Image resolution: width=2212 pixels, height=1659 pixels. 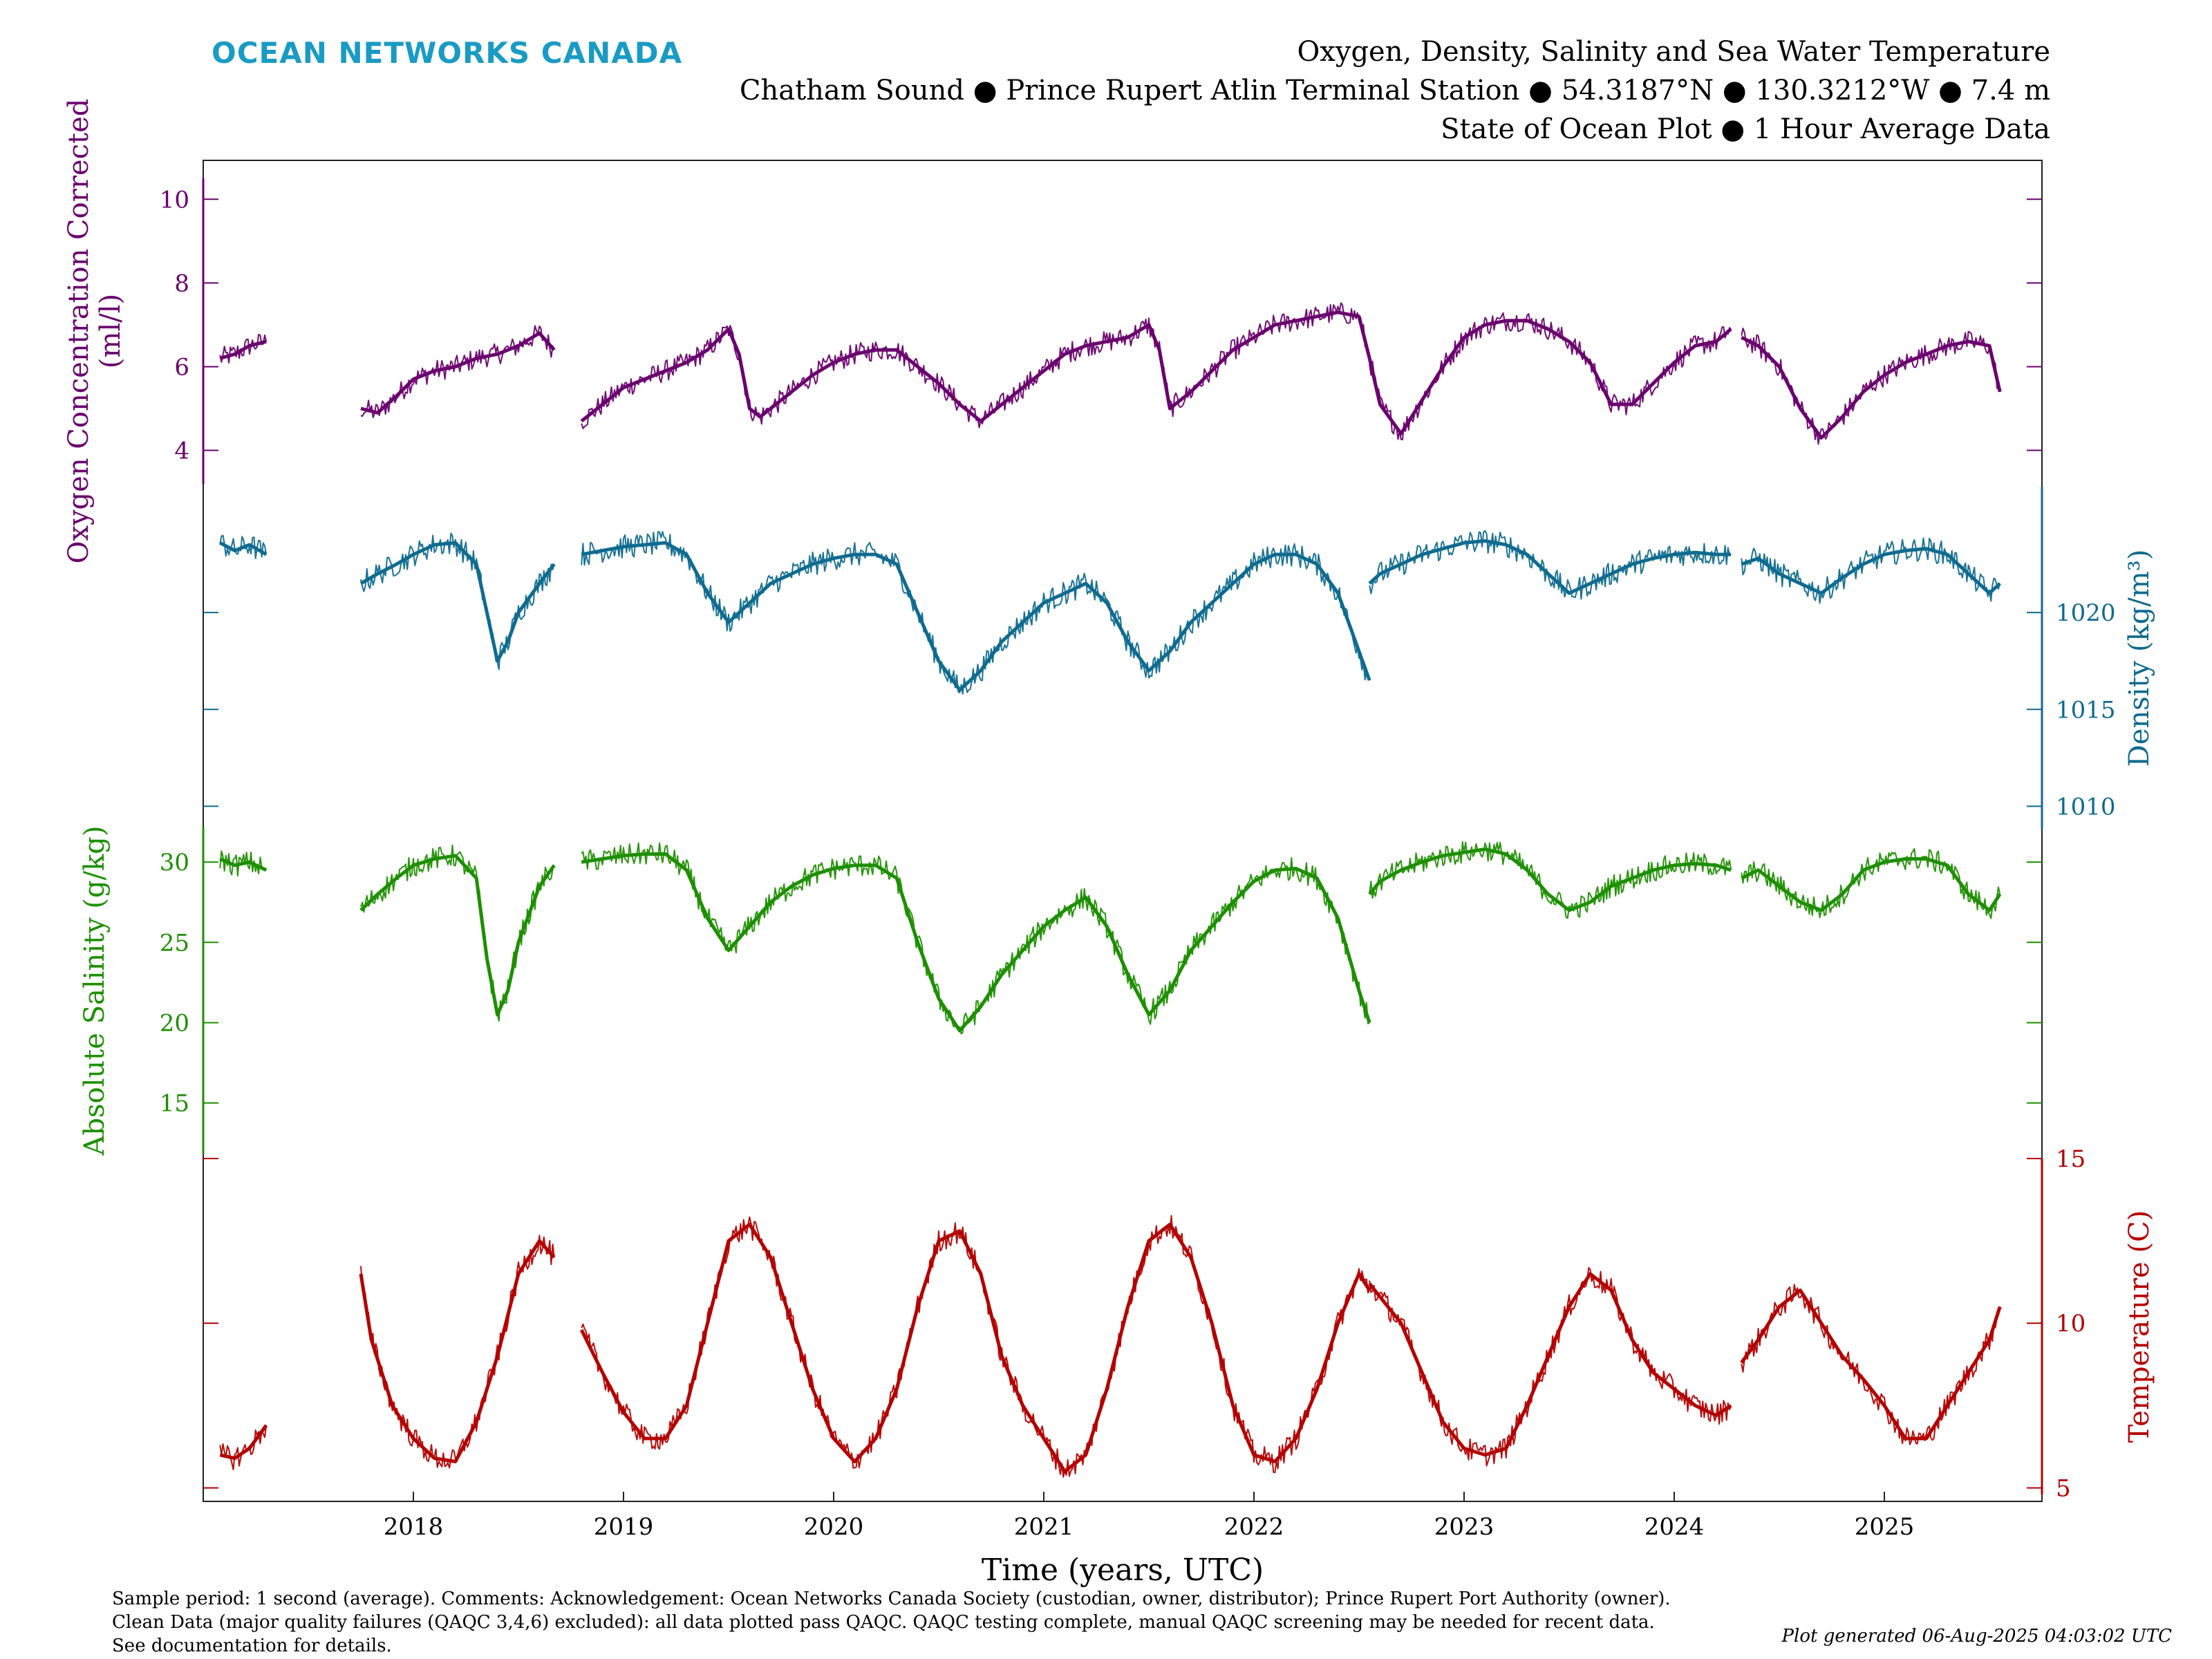 What do you see at coordinates (174, 1104) in the screenshot?
I see `salinity-tick-label: 15` at bounding box center [174, 1104].